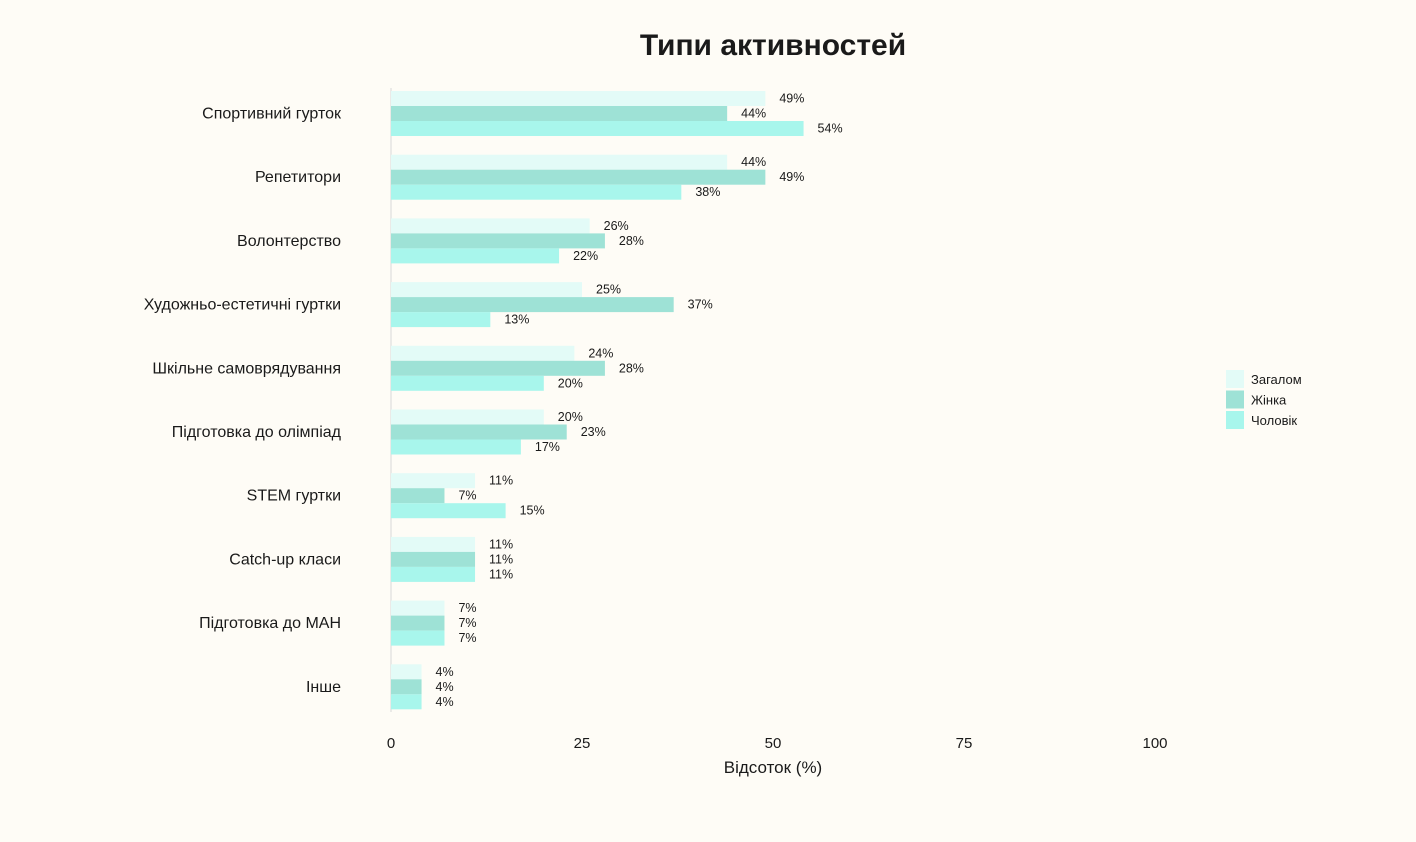 This screenshot has width=1416, height=842. I want to click on legend-swatch-жінка, so click(1235, 399).